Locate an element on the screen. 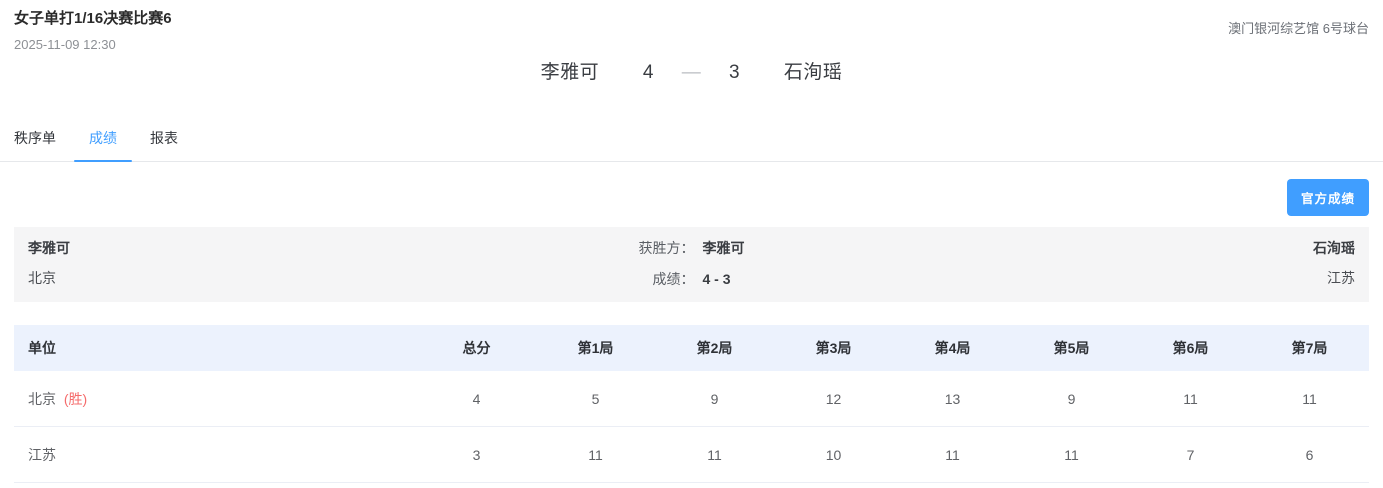  summary-left-player-team: 北京 is located at coordinates (42, 278).